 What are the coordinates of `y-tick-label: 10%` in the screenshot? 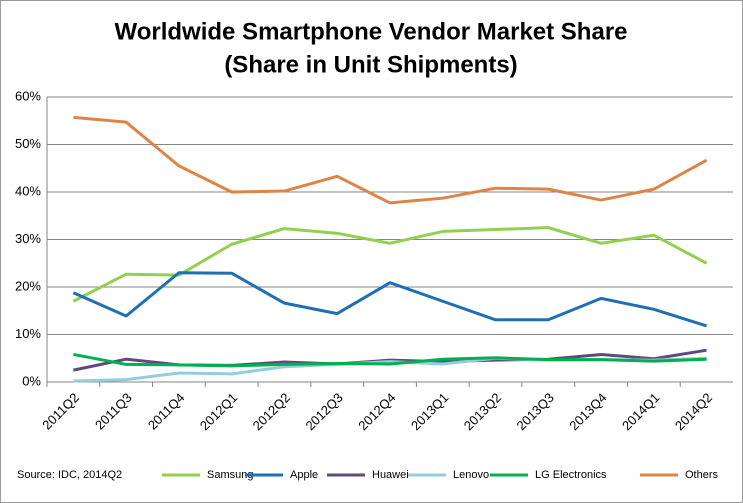 It's located at (28, 333).